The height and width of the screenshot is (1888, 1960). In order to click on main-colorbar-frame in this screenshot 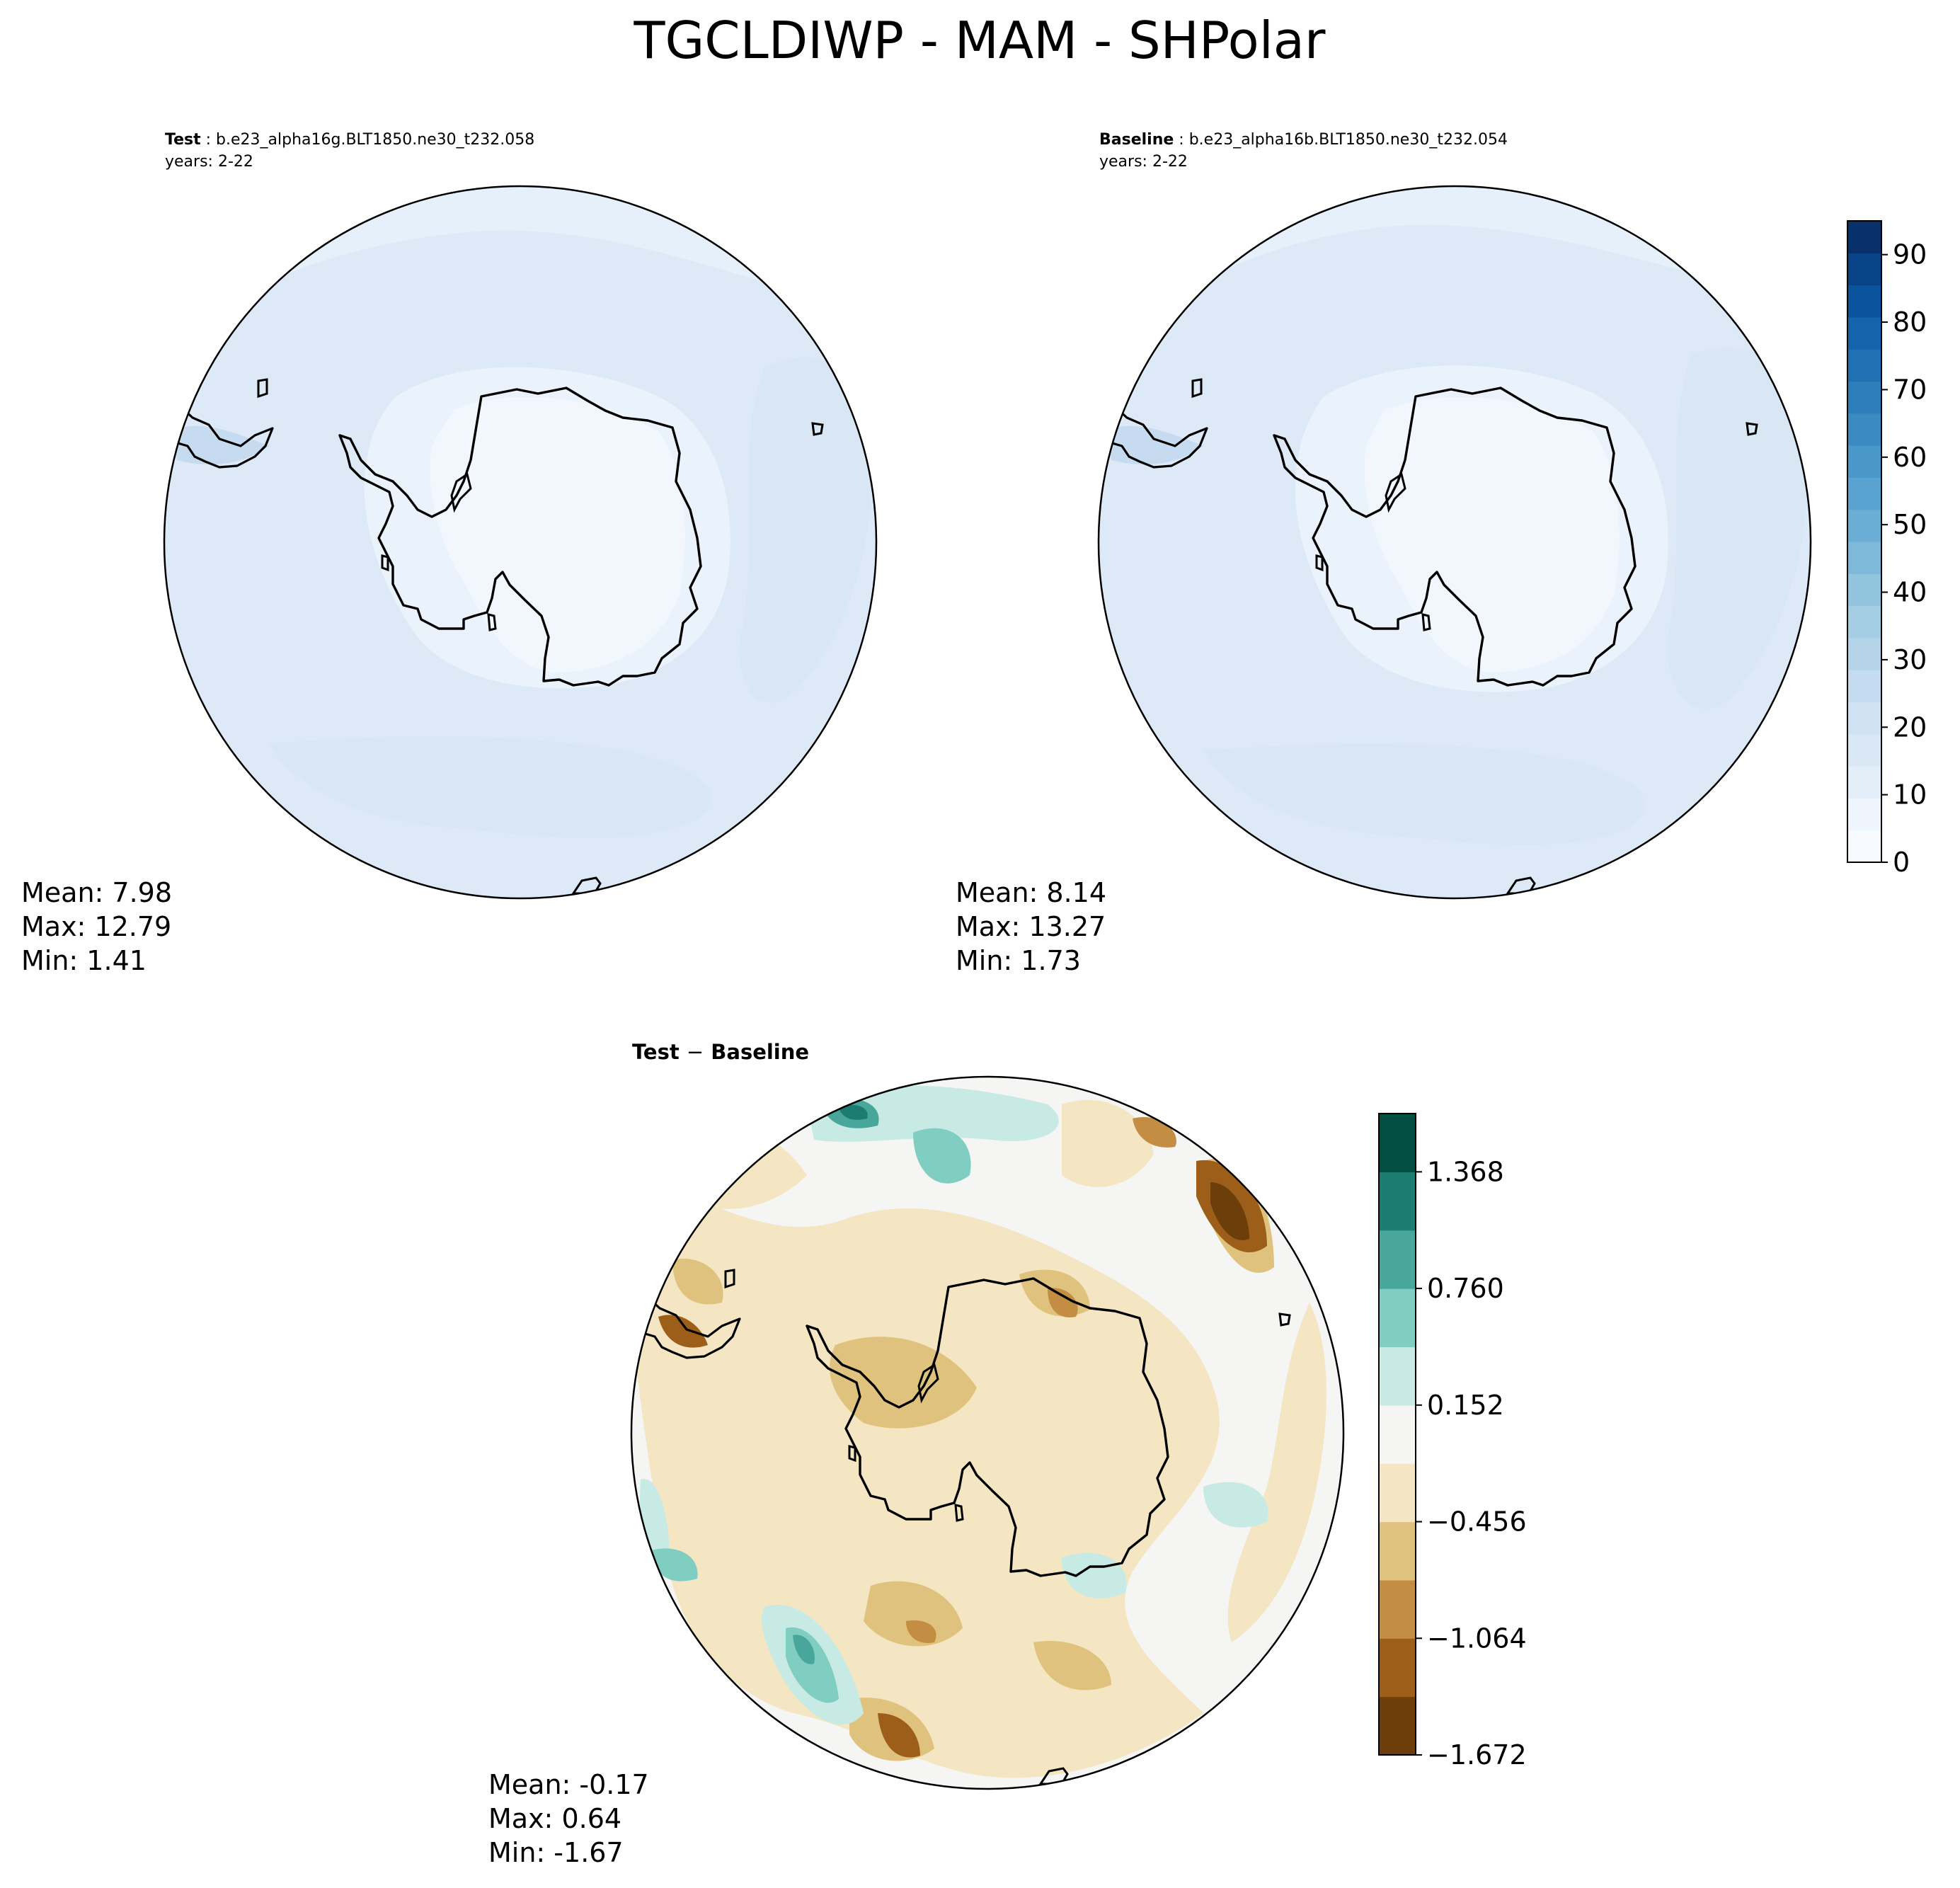, I will do `click(1864, 541)`.